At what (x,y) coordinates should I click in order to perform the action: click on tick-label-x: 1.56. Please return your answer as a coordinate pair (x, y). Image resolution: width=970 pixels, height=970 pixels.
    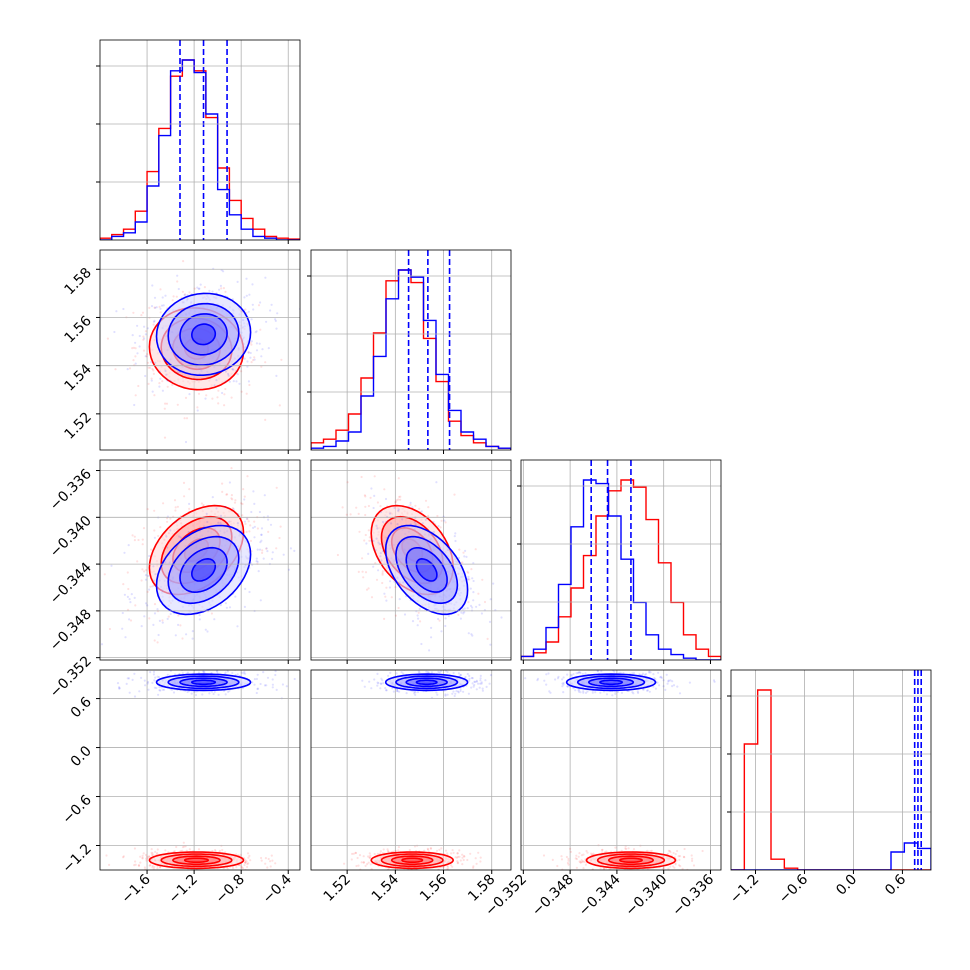
    Looking at the image, I should click on (433, 887).